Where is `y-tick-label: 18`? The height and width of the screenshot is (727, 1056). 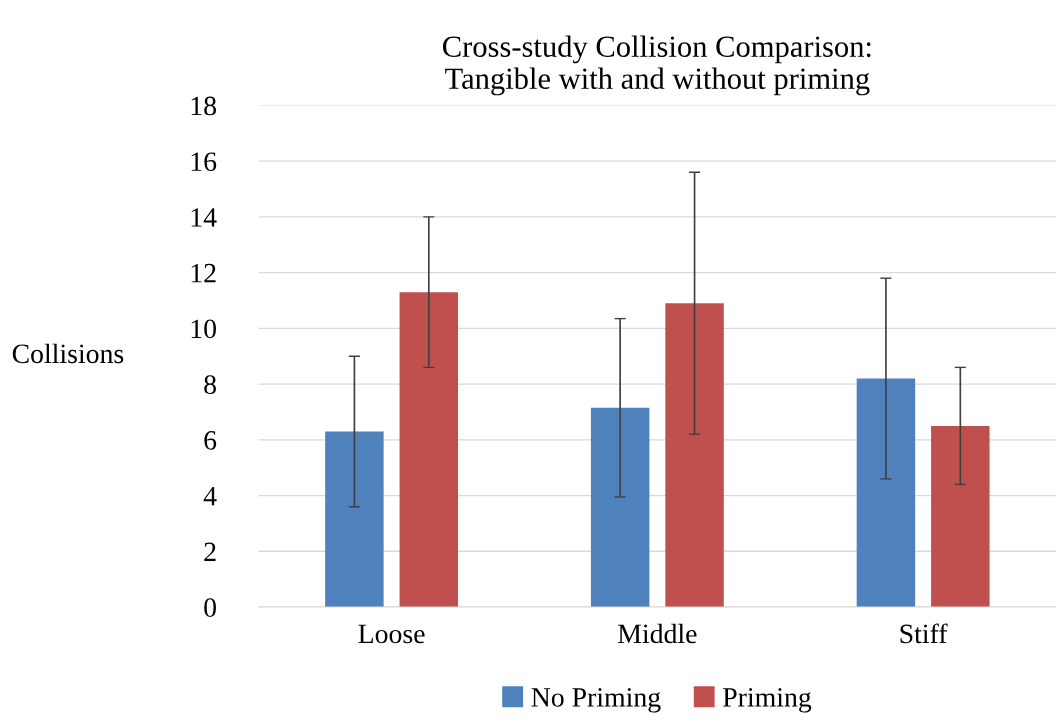 y-tick-label: 18 is located at coordinates (203, 106).